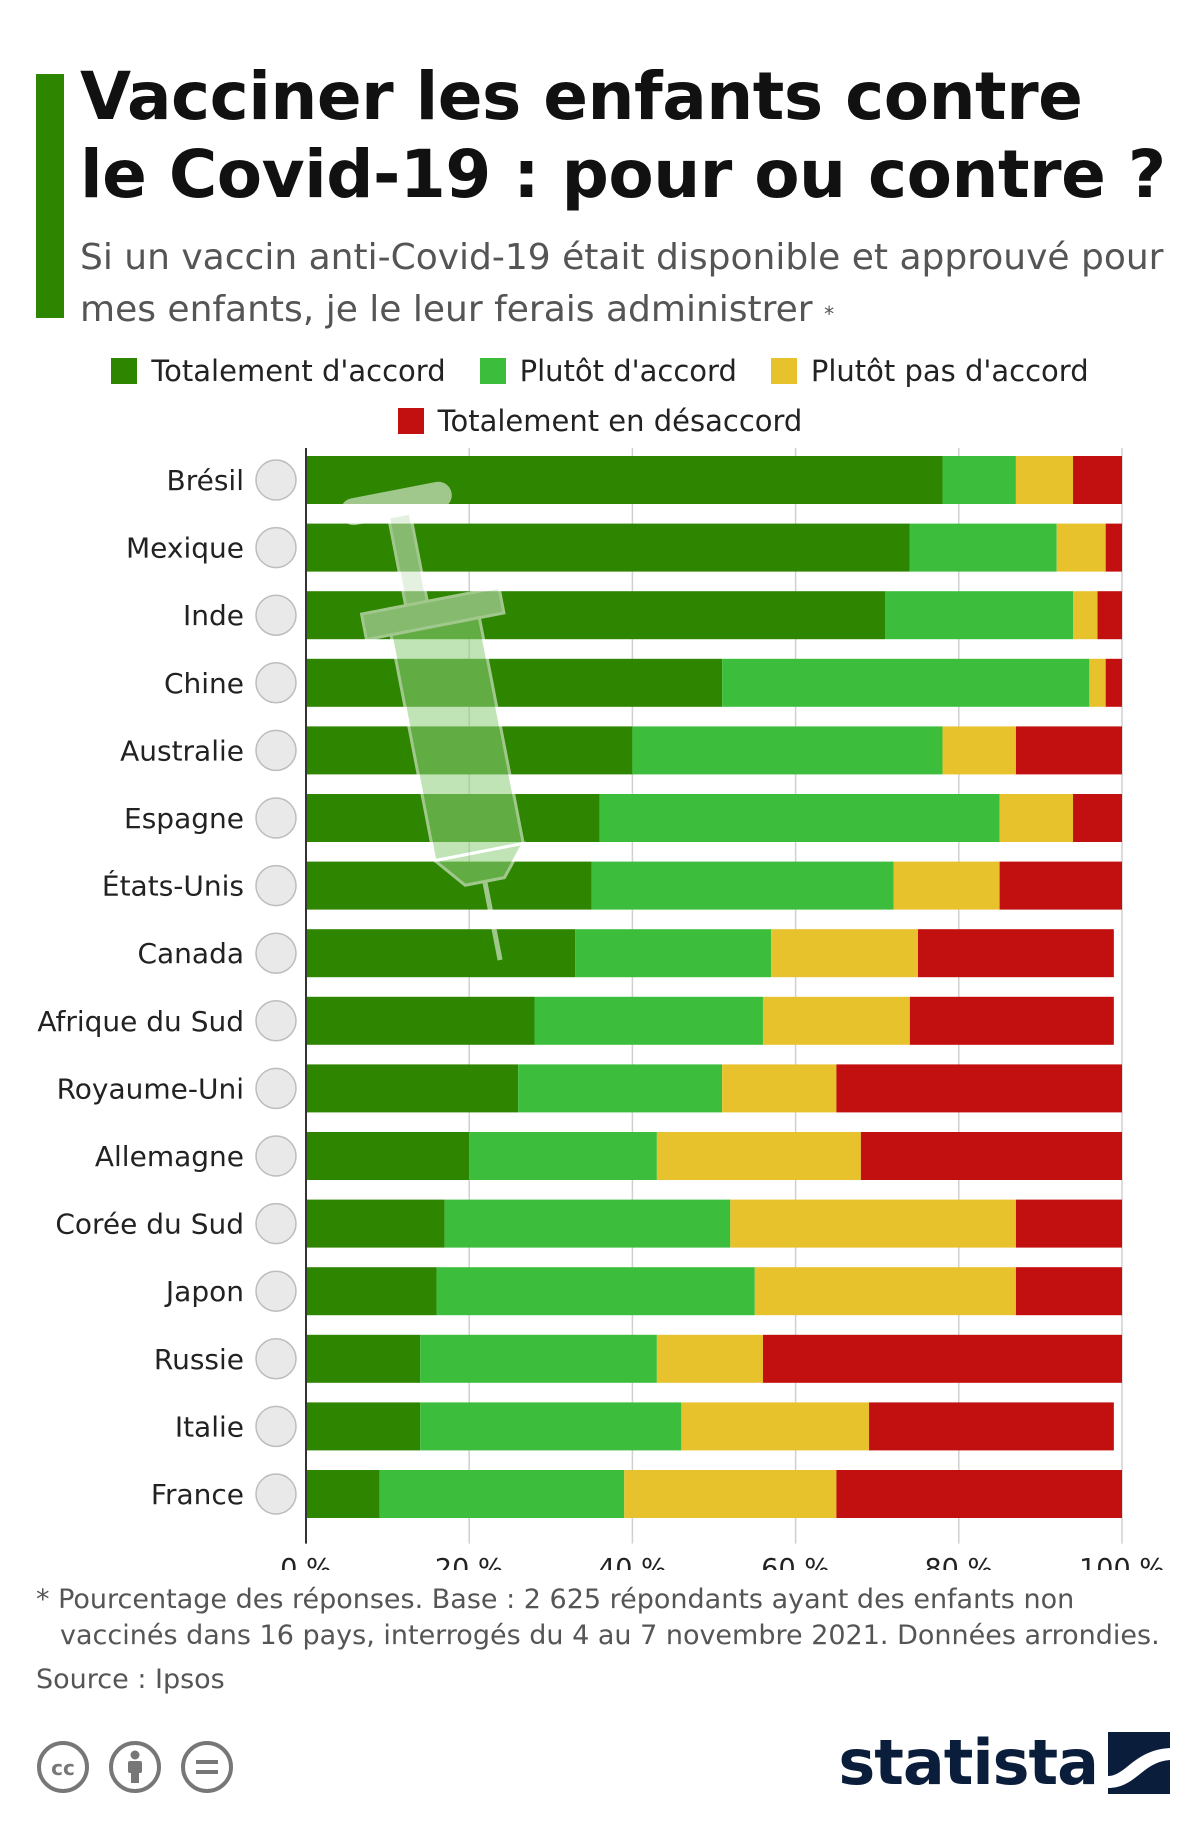  I want to click on category-label: Chine, so click(204, 683).